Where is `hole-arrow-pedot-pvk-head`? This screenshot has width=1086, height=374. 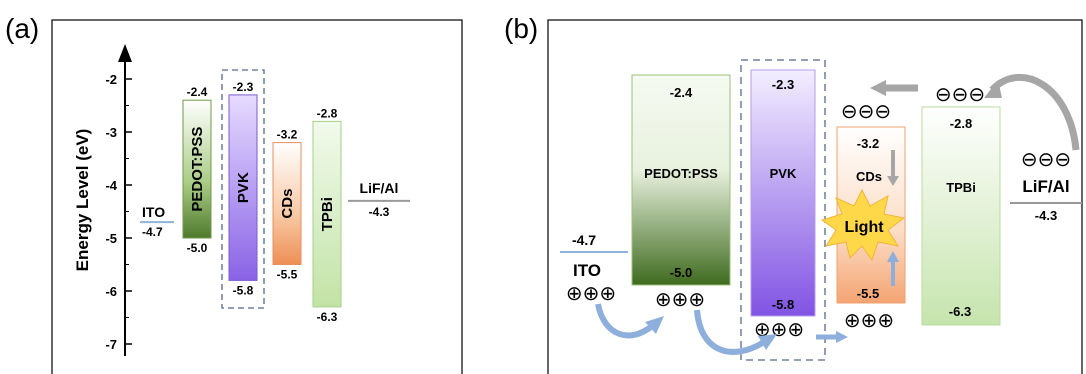 hole-arrow-pedot-pvk-head is located at coordinates (767, 342).